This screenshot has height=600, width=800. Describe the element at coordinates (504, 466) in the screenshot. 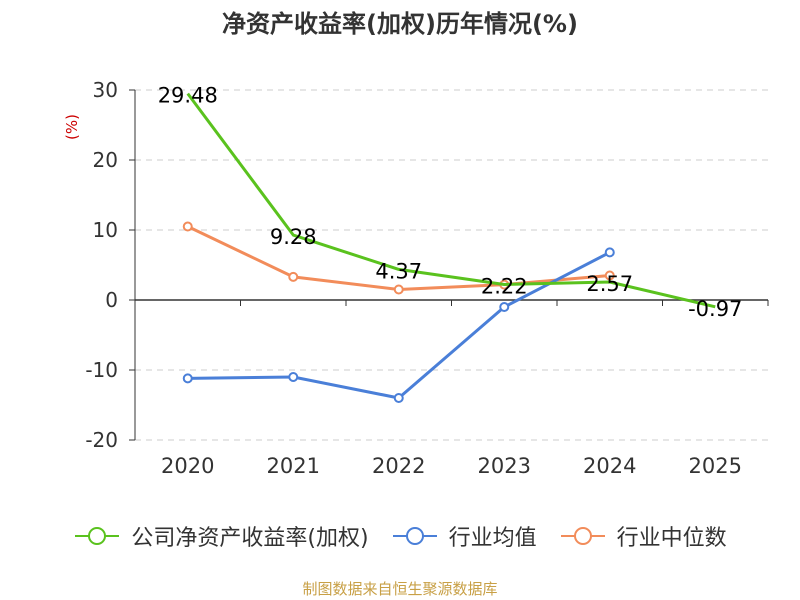

I see `x-tick-label: 2023` at that location.